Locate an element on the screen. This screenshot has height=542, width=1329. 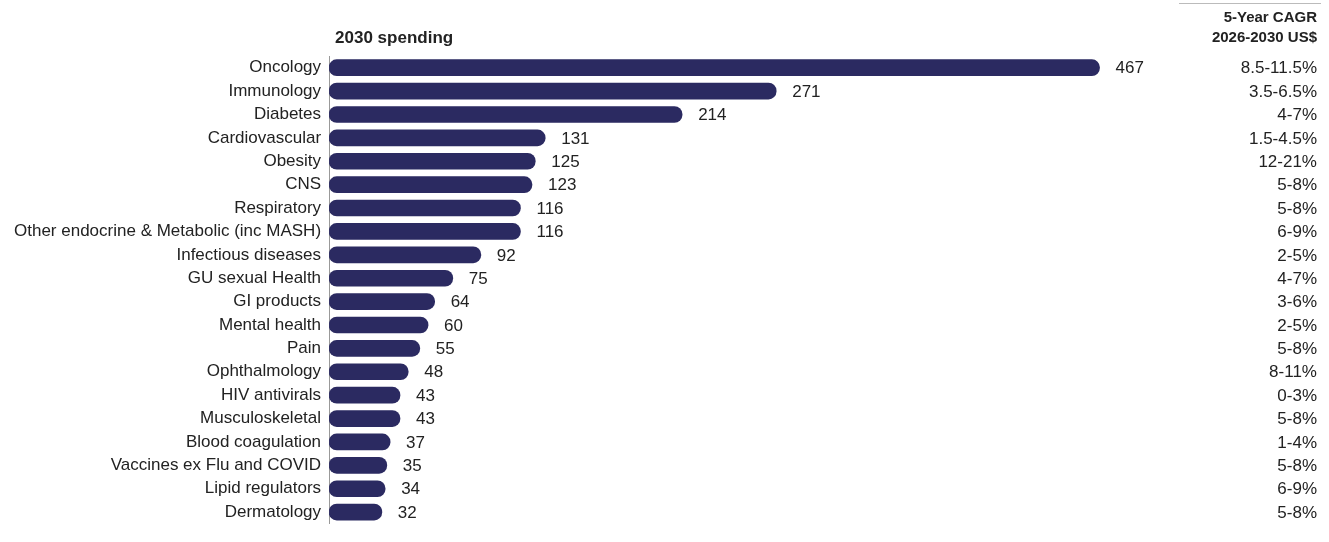
y-tick-label: Pain is located at coordinates (304, 348).